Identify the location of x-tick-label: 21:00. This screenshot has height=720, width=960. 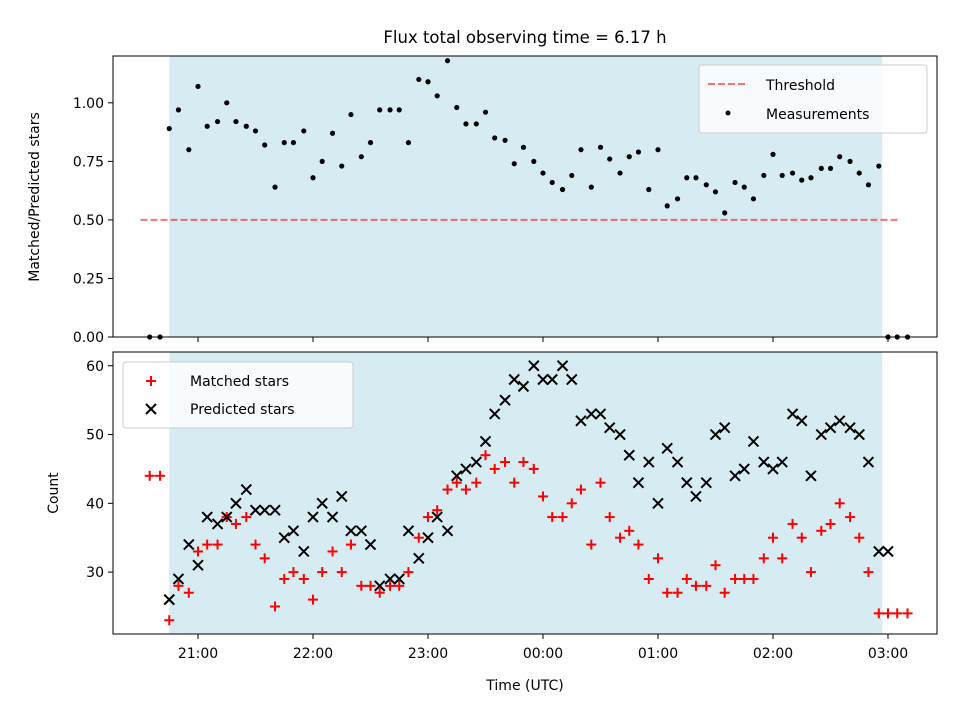
(198, 654).